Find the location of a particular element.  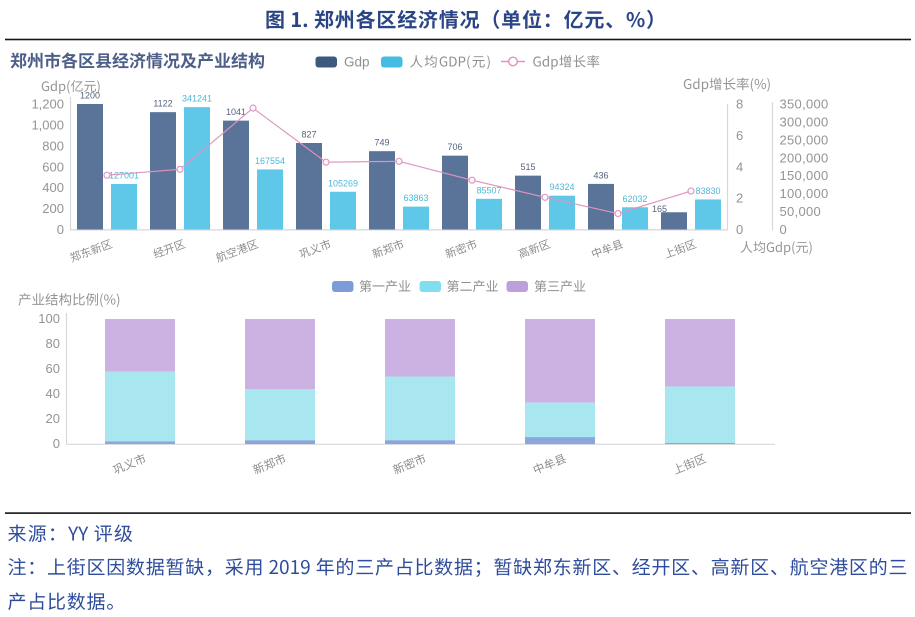

svg-text: 100 is located at coordinates (49, 318).